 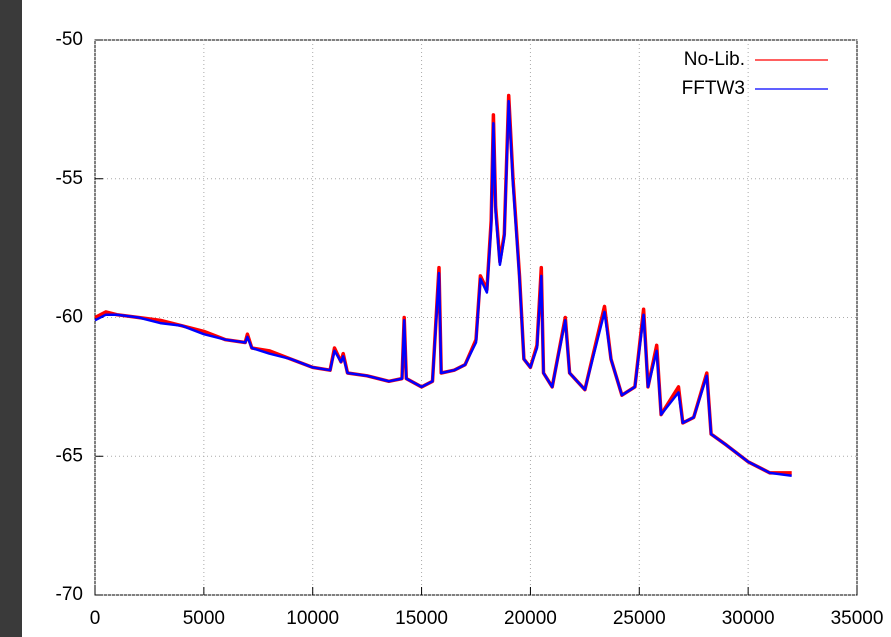 What do you see at coordinates (639, 618) in the screenshot?
I see `x-tick-label: 25000` at bounding box center [639, 618].